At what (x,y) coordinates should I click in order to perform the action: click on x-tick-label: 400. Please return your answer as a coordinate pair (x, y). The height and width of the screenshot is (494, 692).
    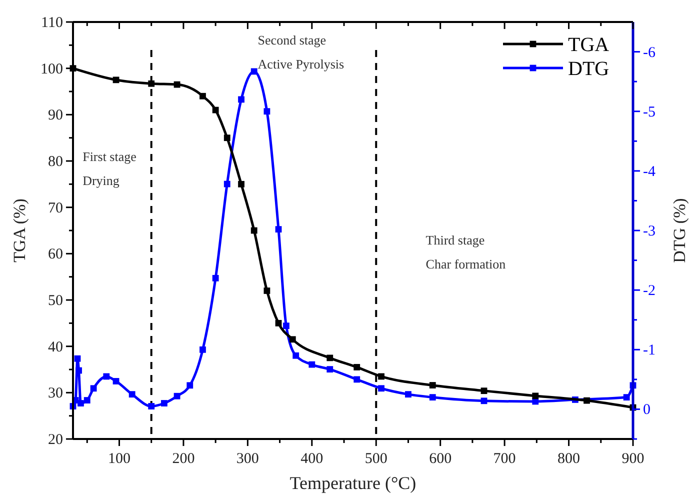
    Looking at the image, I should click on (312, 459).